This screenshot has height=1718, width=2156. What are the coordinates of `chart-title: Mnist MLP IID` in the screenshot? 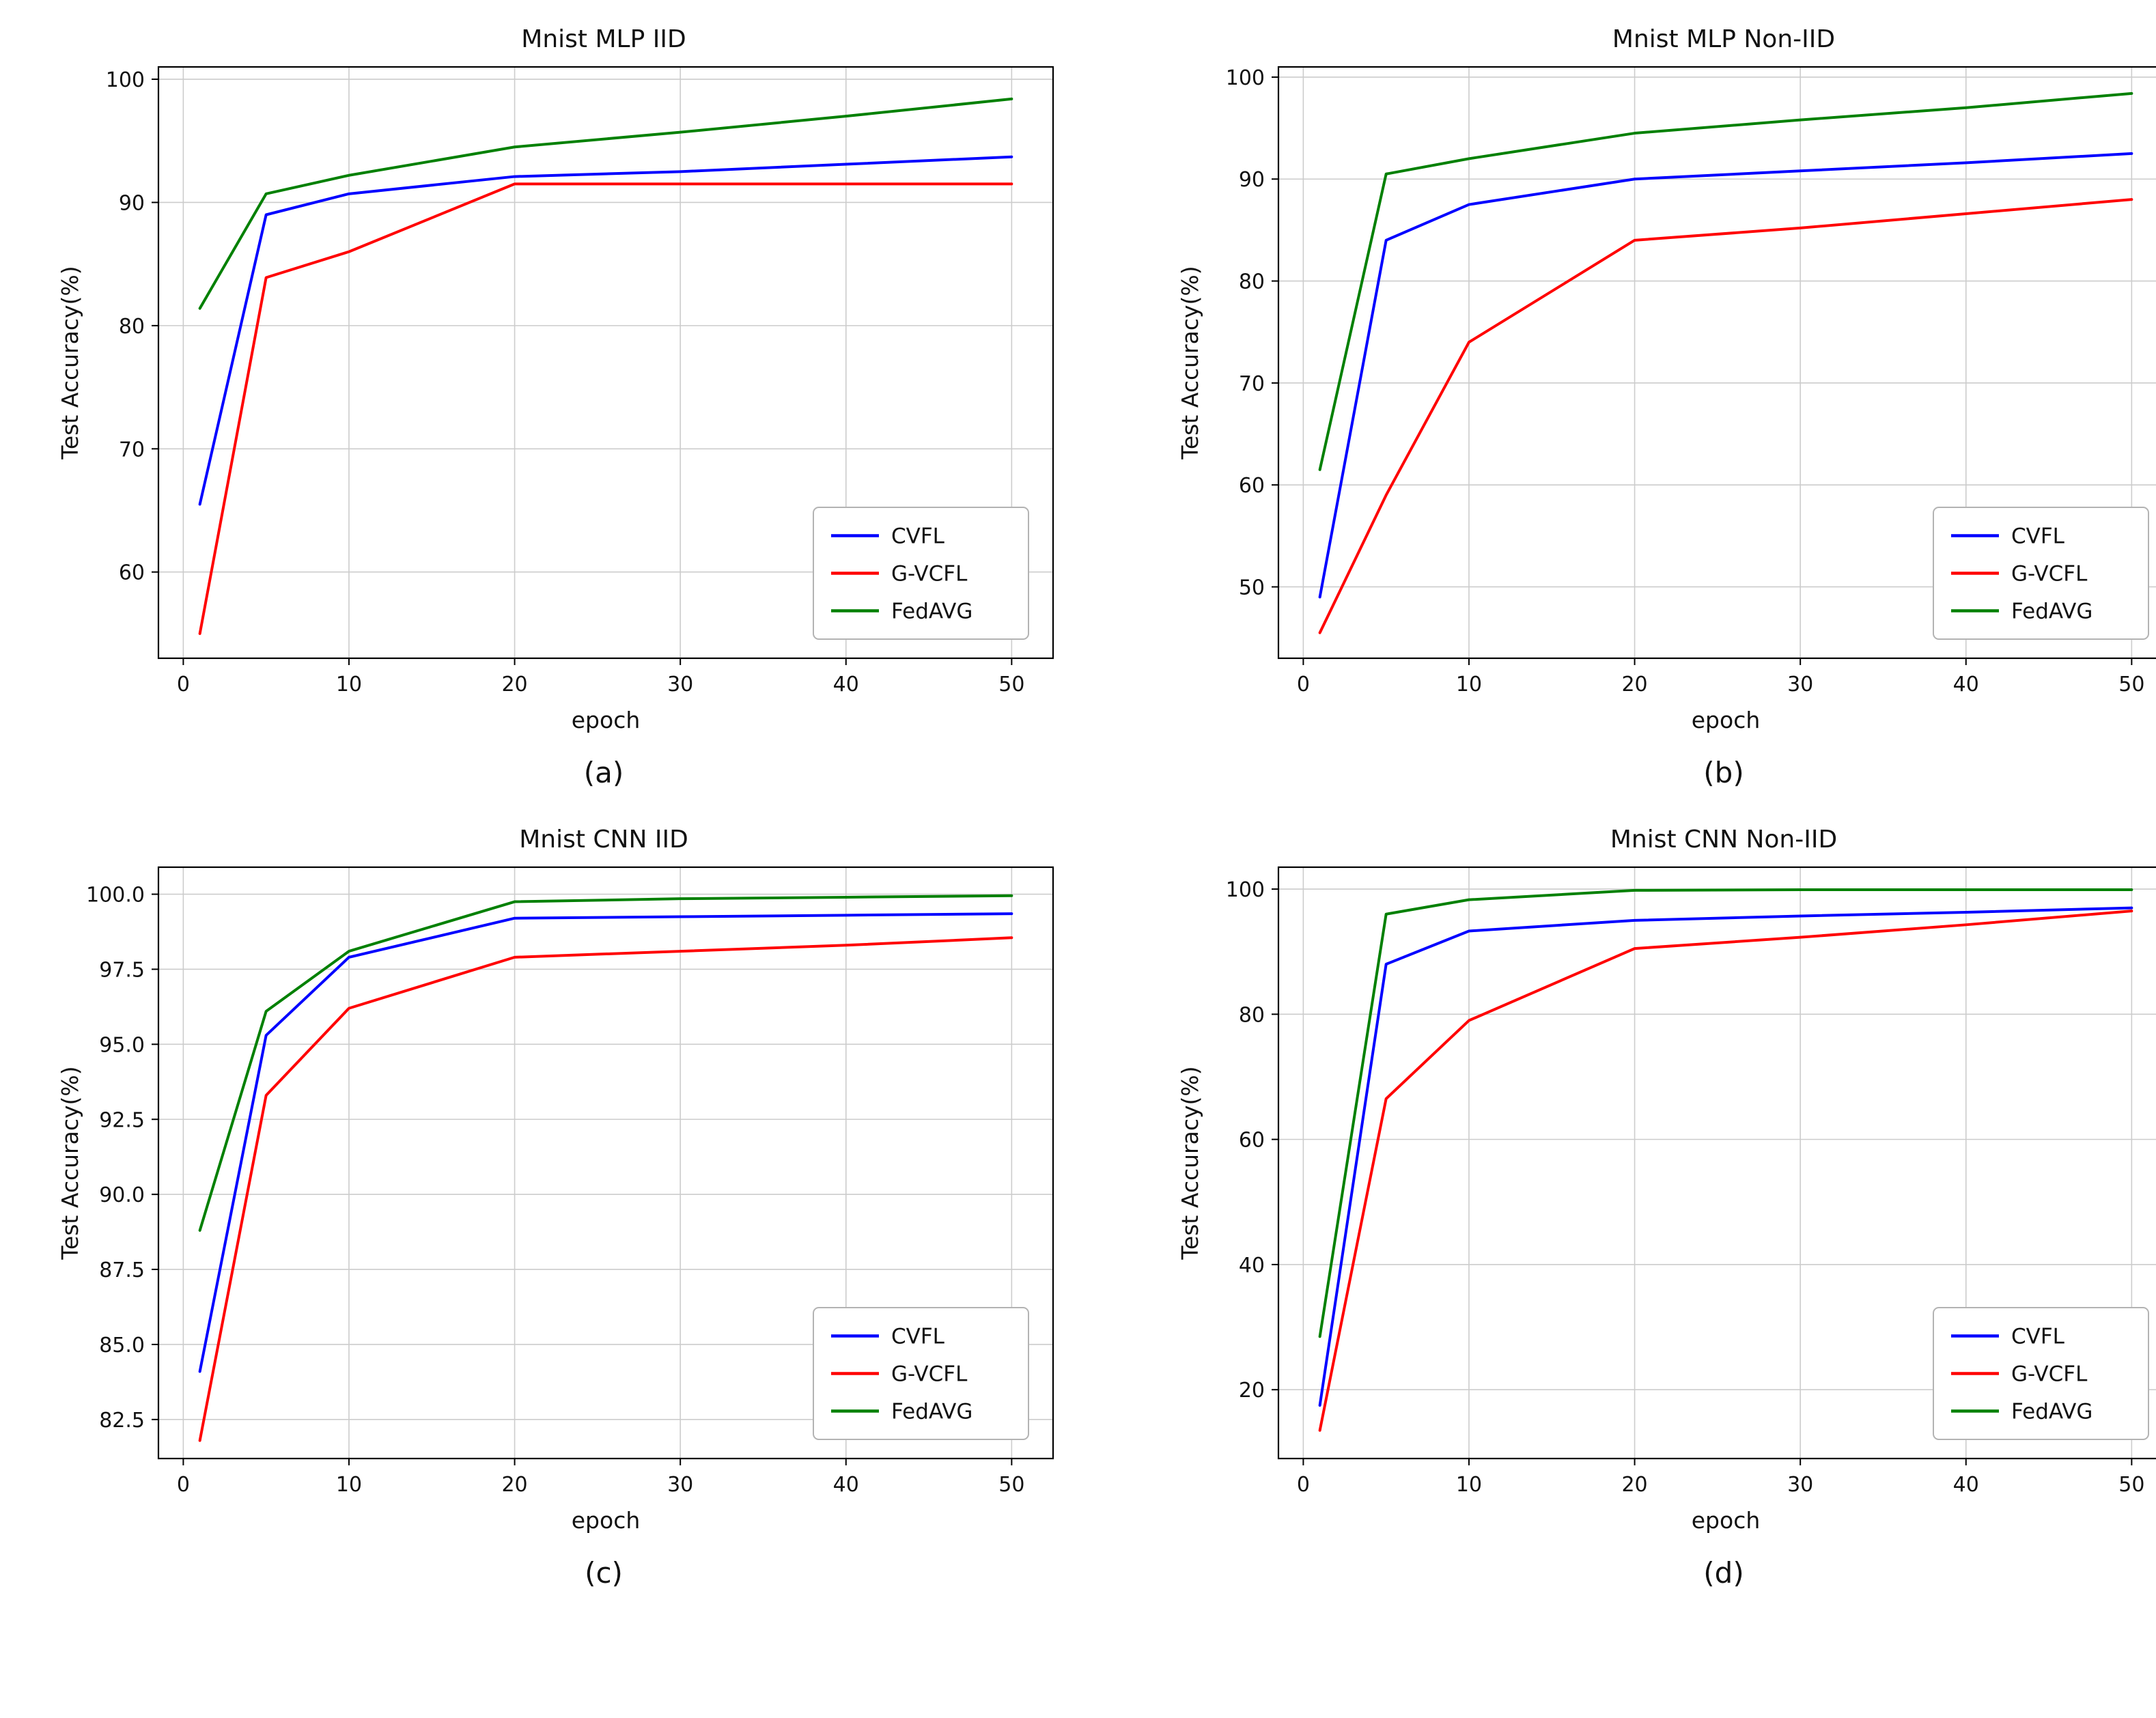 It's located at (603, 39).